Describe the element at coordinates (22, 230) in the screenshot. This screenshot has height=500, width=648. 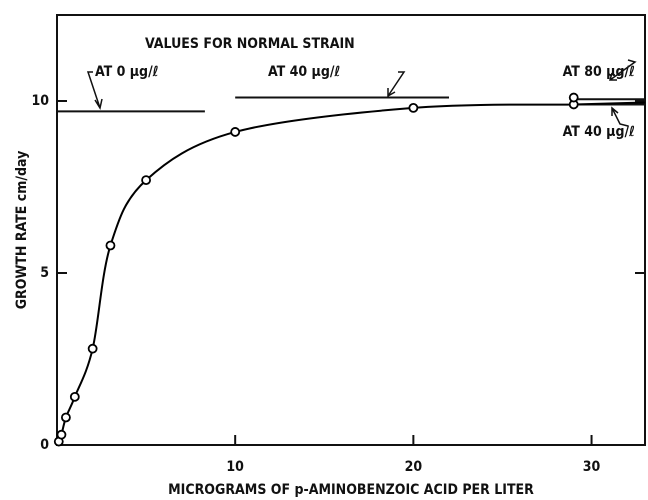
I see `y-axis-label: GROWTH RATE cm/day` at that location.